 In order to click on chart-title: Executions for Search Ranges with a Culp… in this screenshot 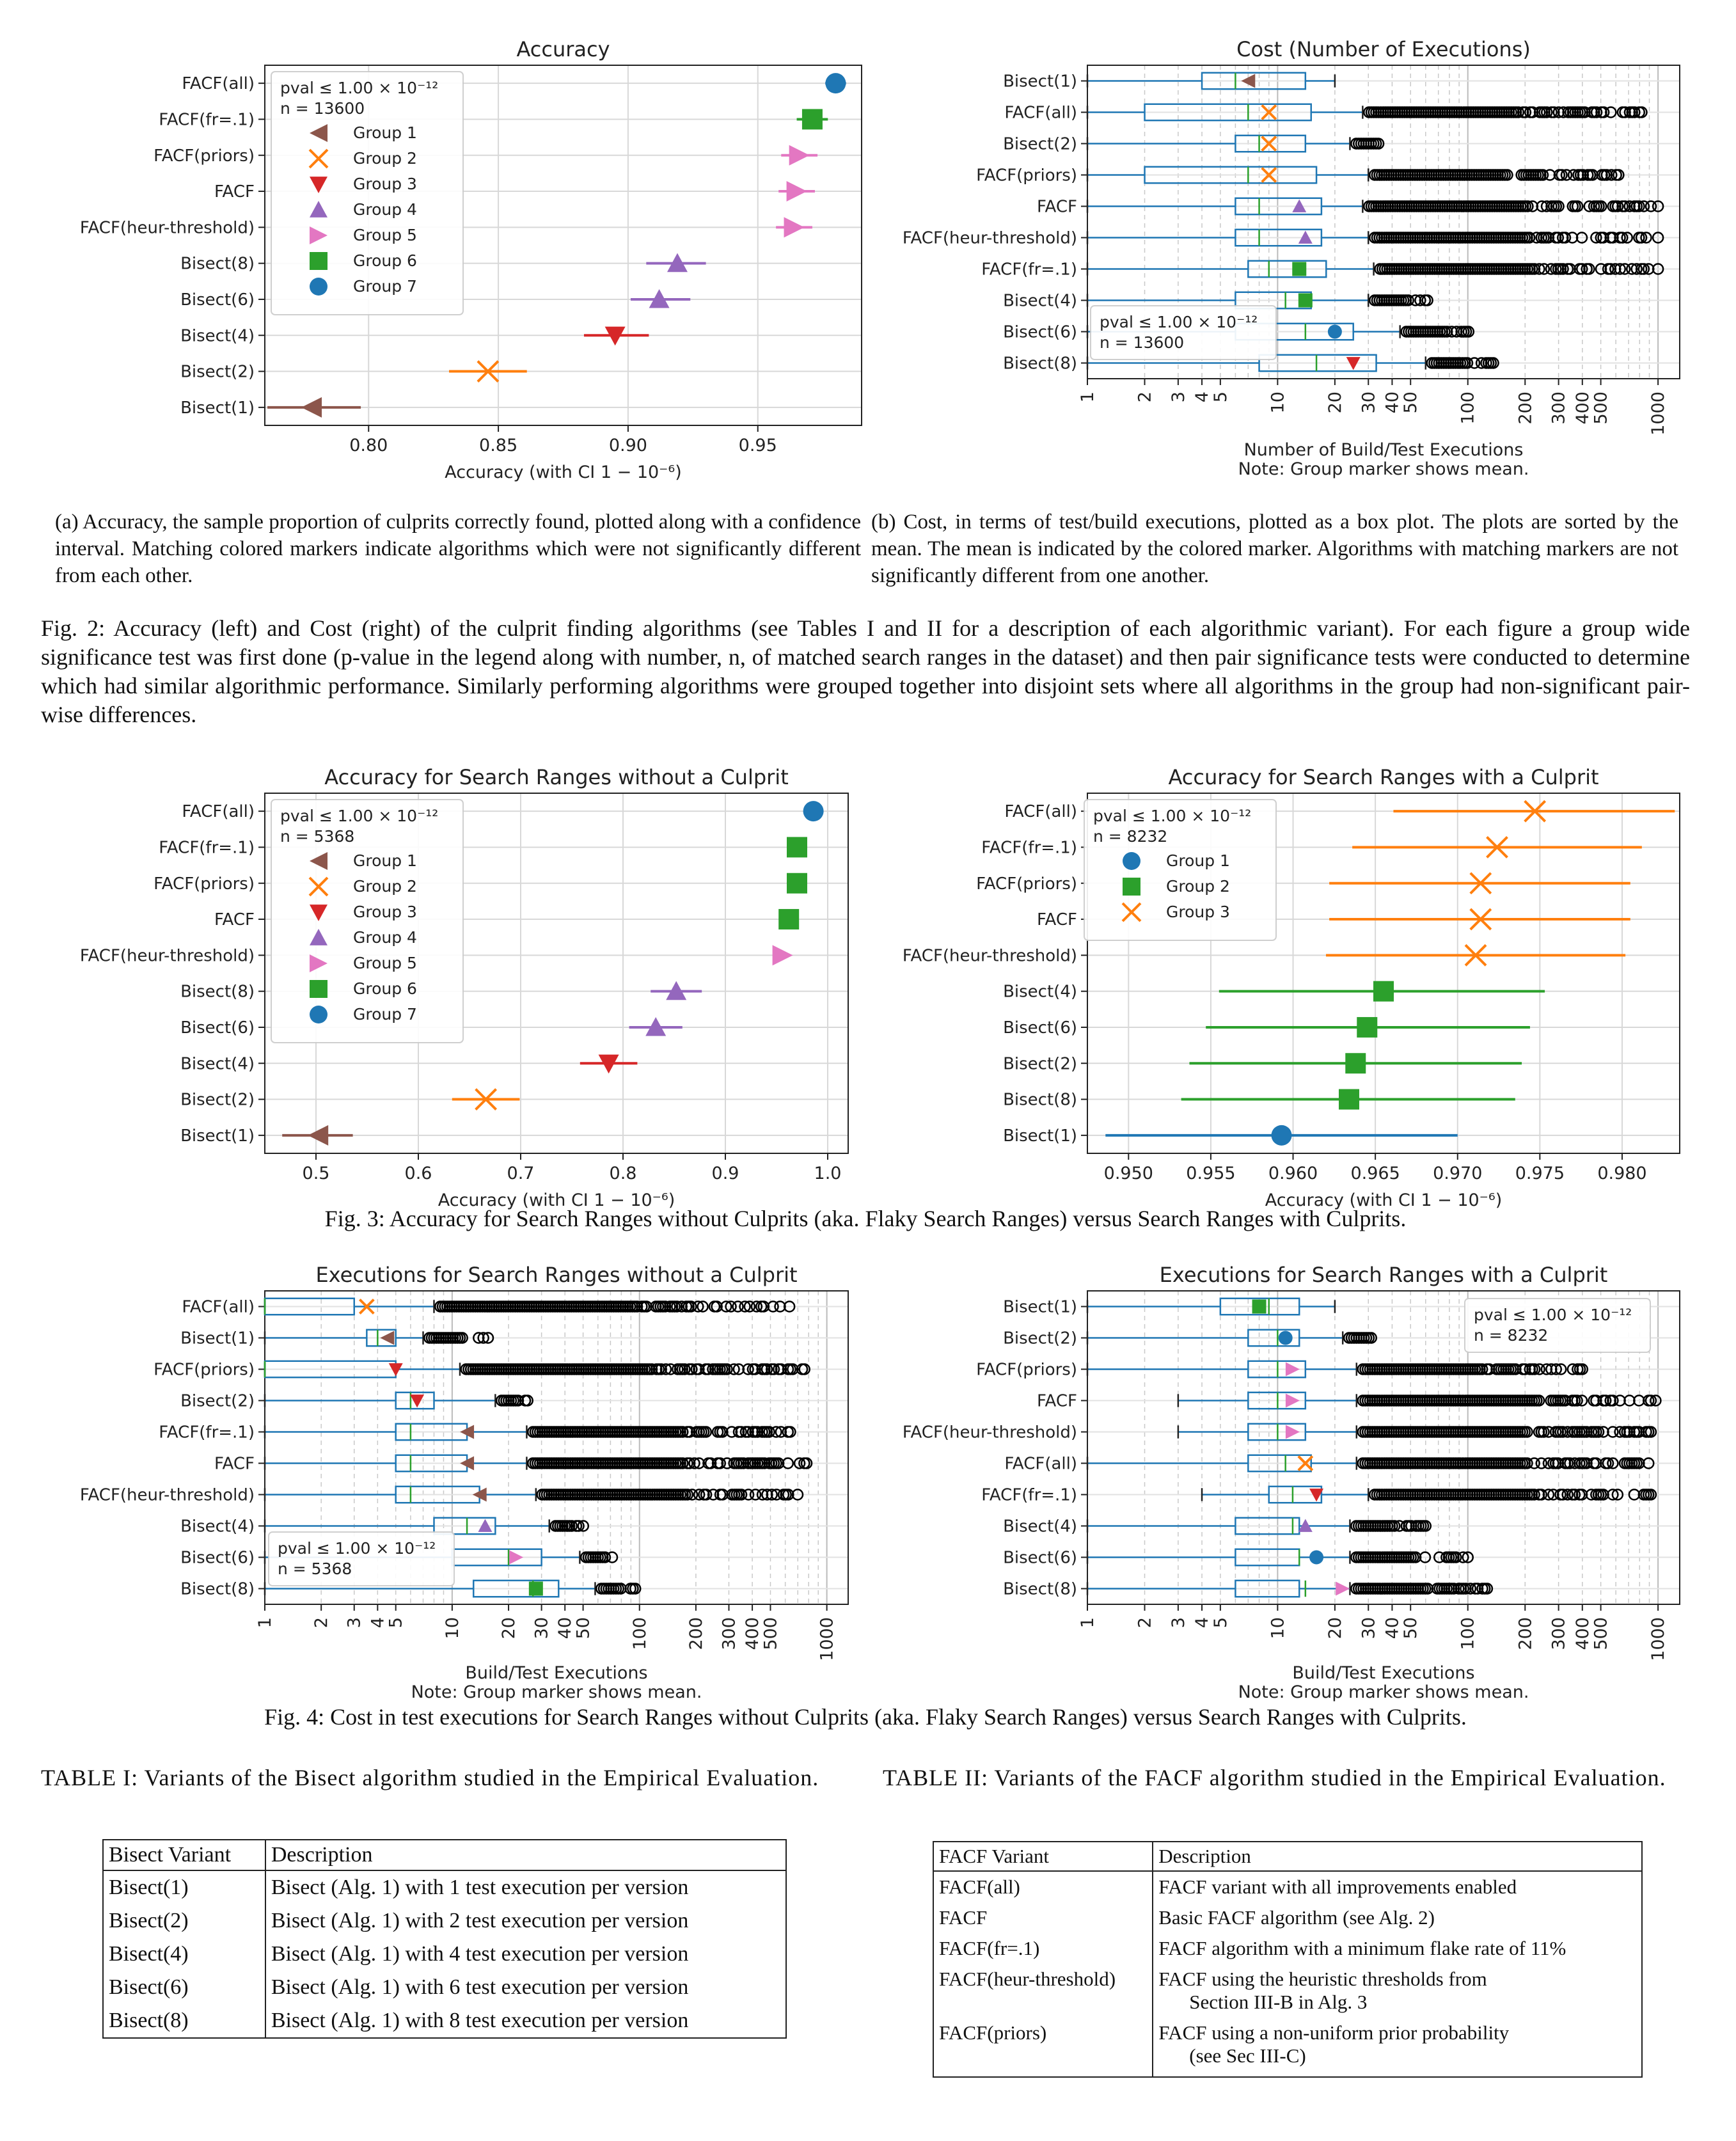, I will do `click(1384, 1275)`.